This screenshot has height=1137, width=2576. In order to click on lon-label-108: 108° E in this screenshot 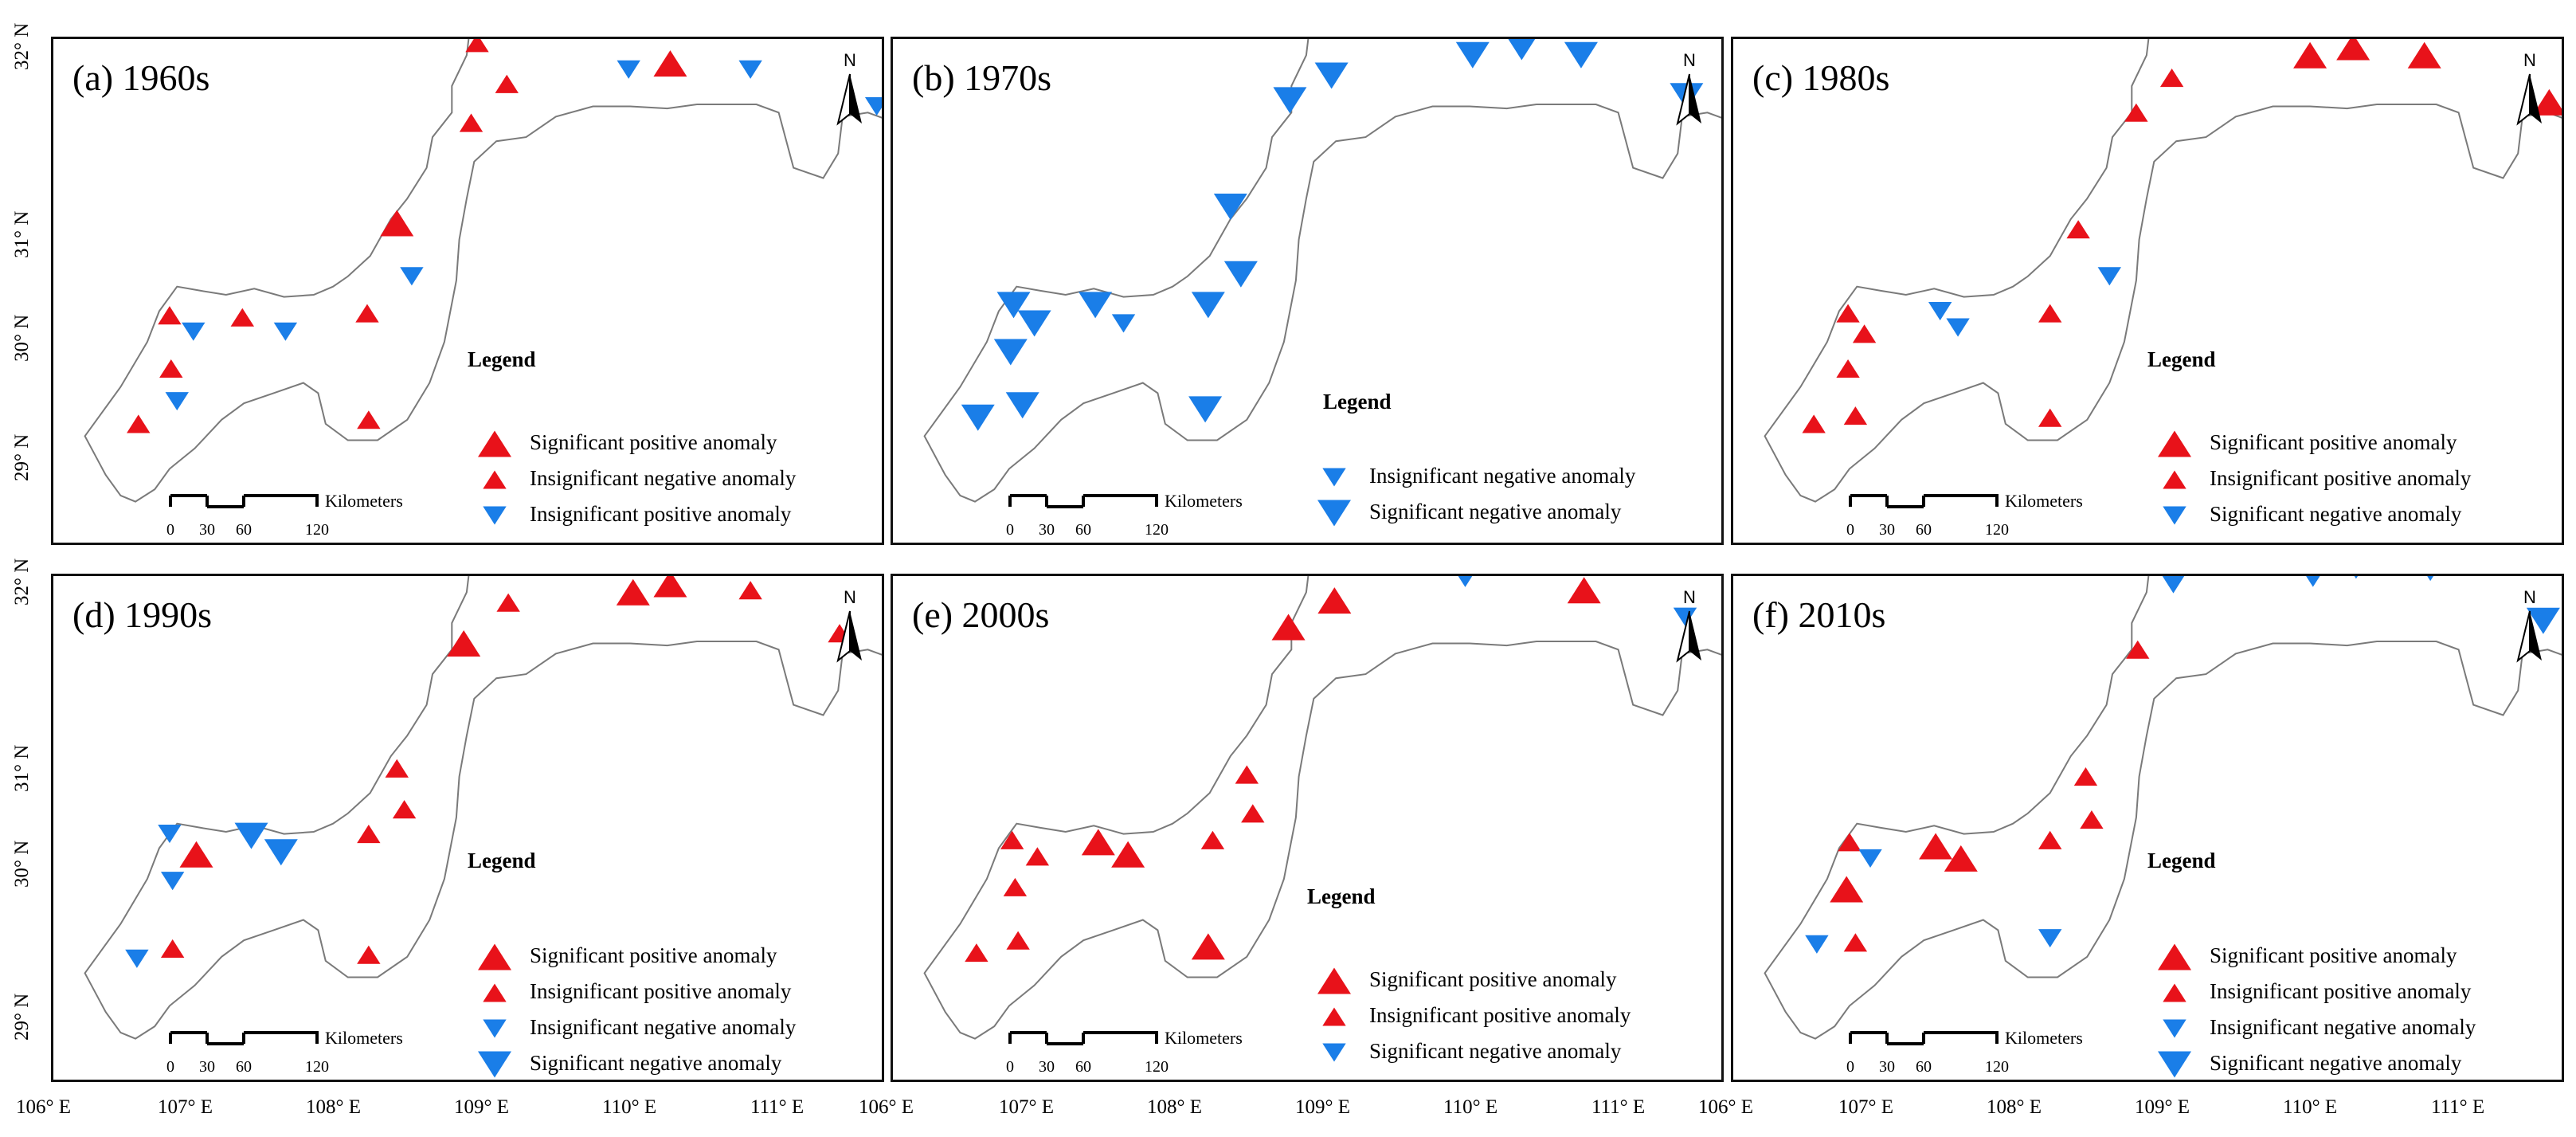, I will do `click(334, 1107)`.